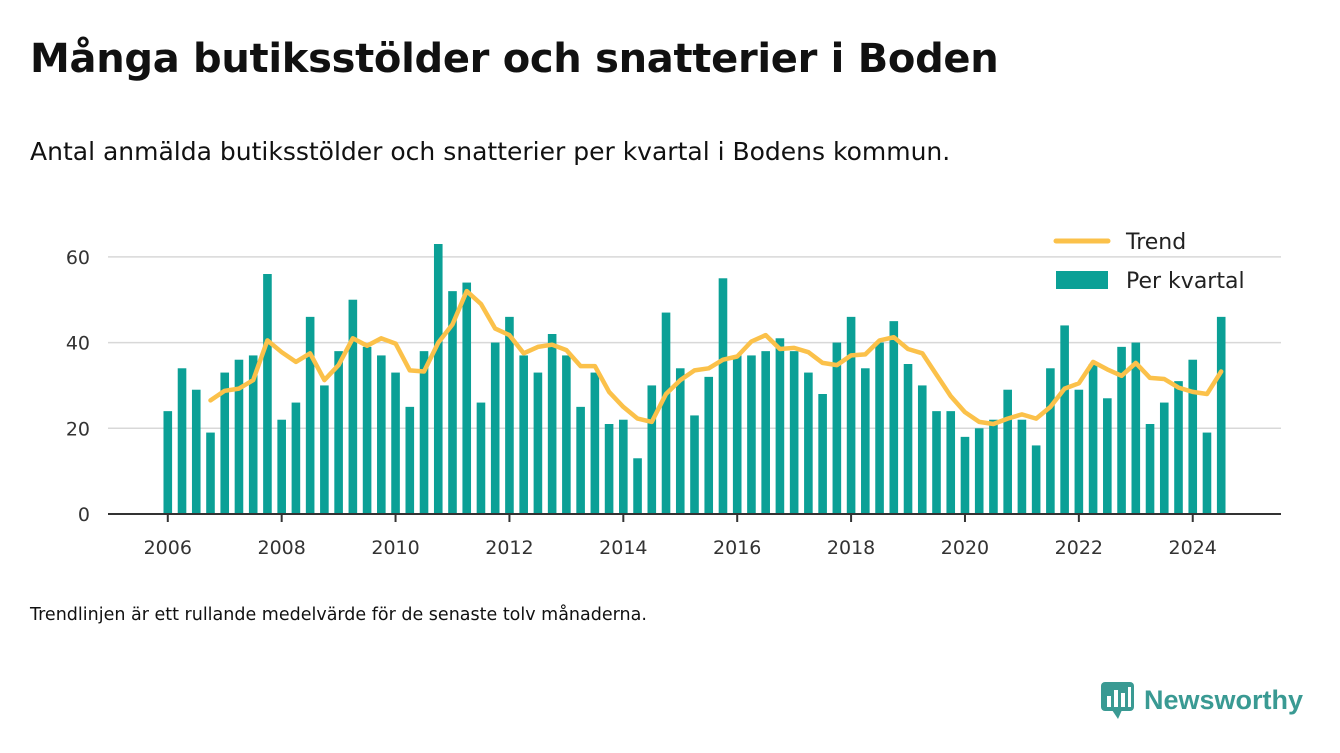  What do you see at coordinates (78, 344) in the screenshot?
I see `y-tick-label: 40` at bounding box center [78, 344].